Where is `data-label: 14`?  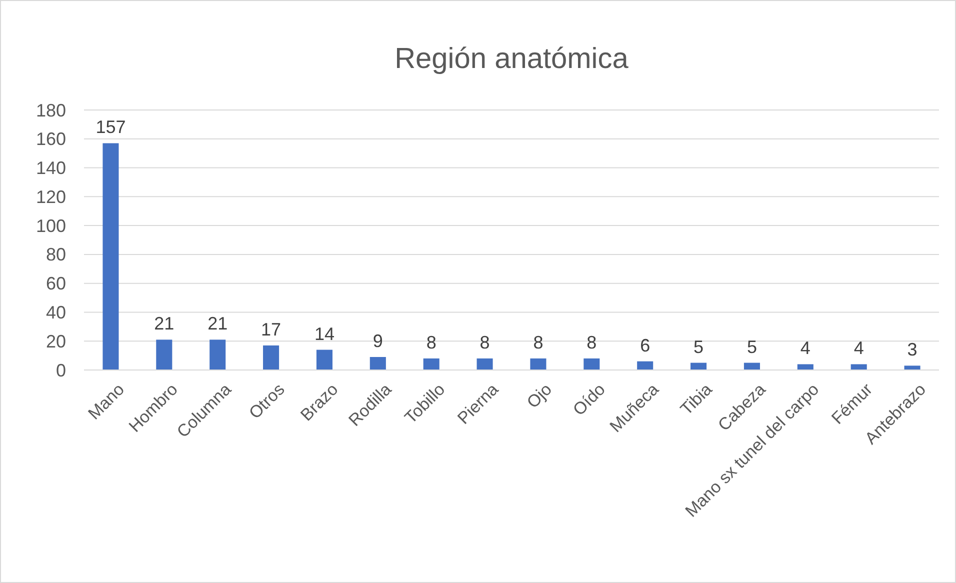
data-label: 14 is located at coordinates (324, 334).